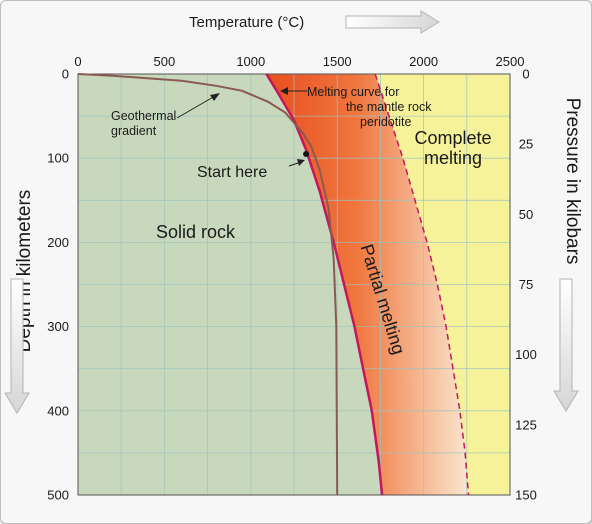  What do you see at coordinates (17, 346) in the screenshot?
I see `depth-arrow-icon` at bounding box center [17, 346].